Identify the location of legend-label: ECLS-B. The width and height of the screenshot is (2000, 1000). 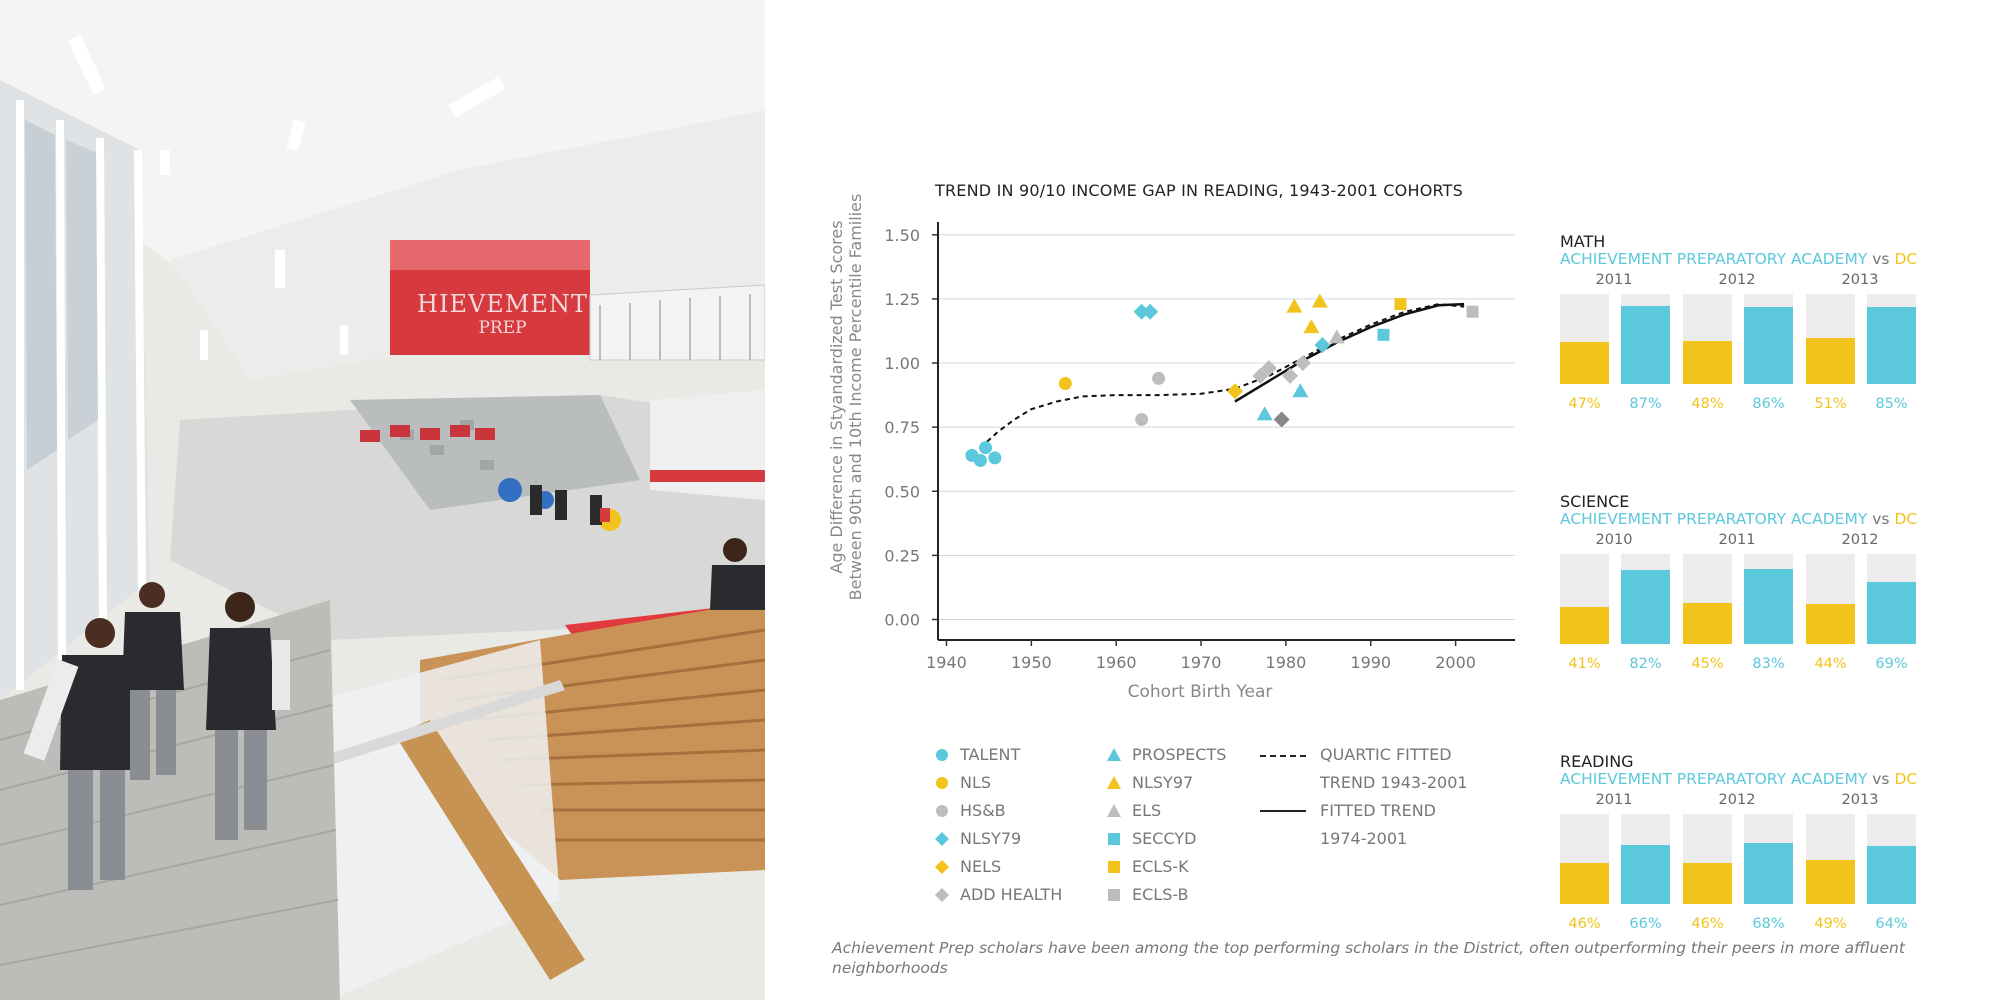
(1160, 894).